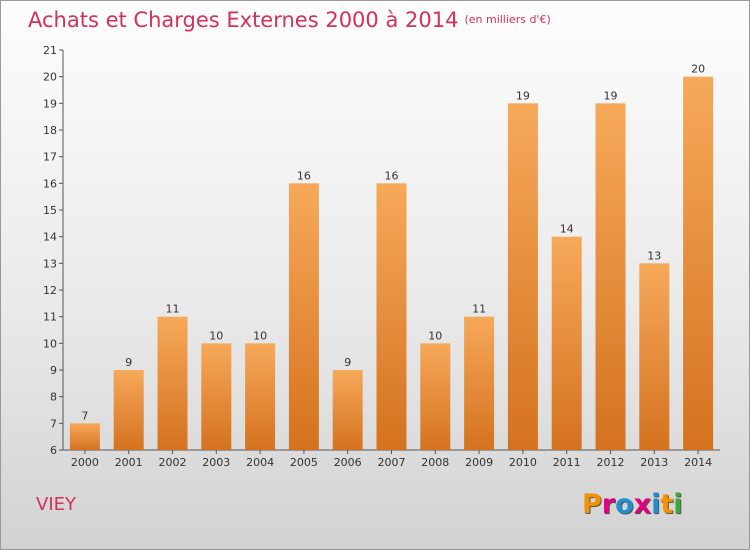 Image resolution: width=750 pixels, height=550 pixels. Describe the element at coordinates (50, 317) in the screenshot. I see `y-tick-label: 11` at that location.